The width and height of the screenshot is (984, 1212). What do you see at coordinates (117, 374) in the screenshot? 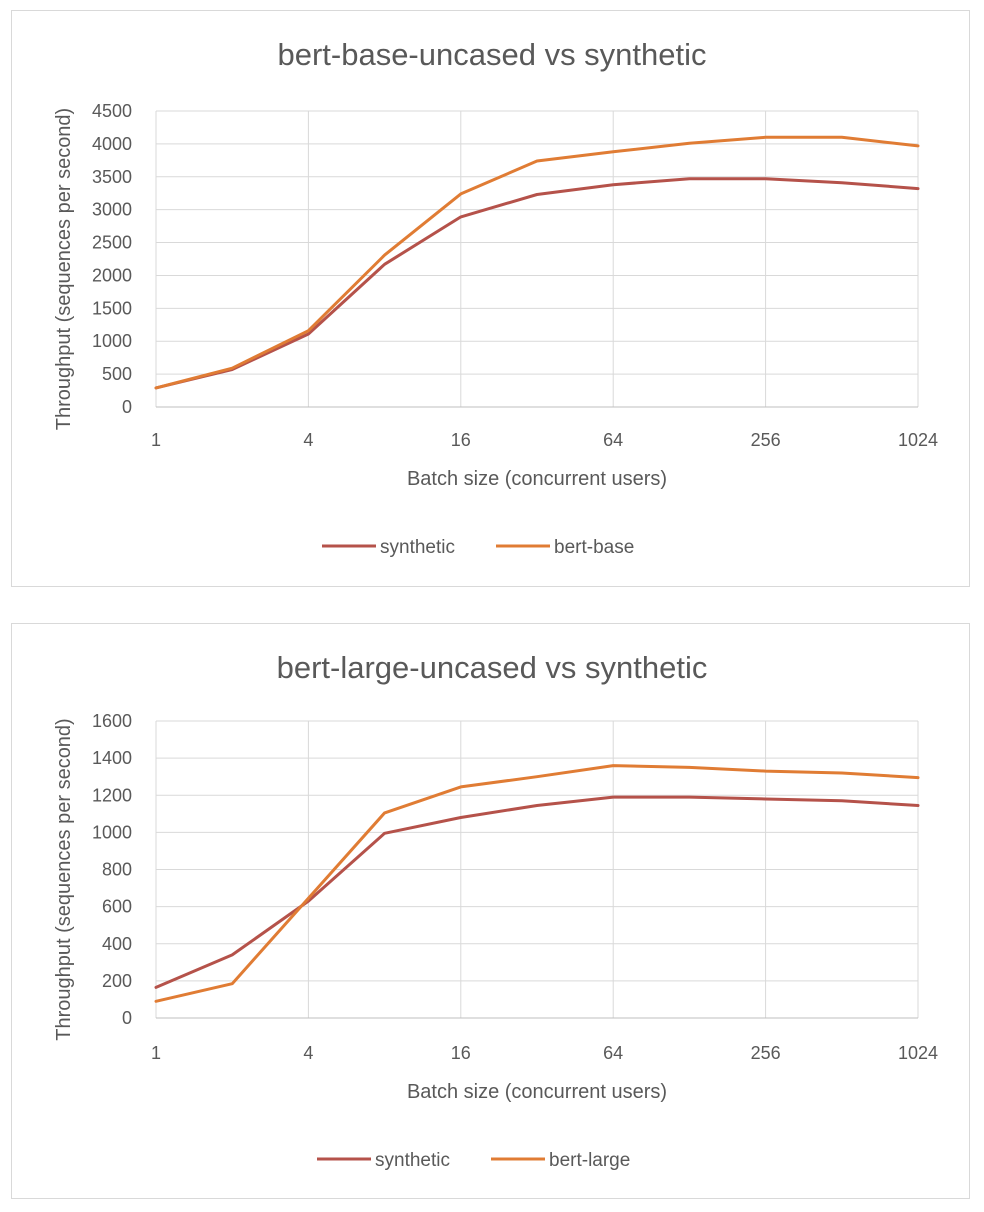
I see `y-tick-label: 500` at bounding box center [117, 374].